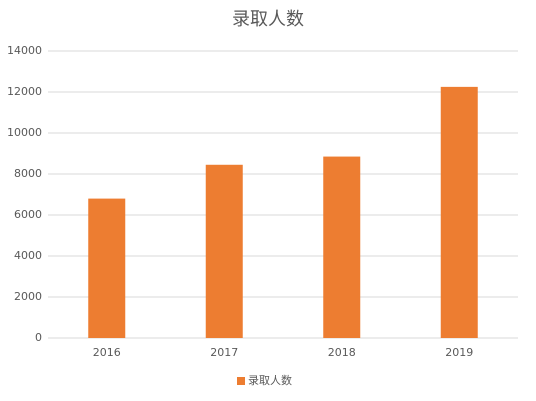 This screenshot has width=536, height=401. I want to click on y-tick-label: 8000, so click(28, 173).